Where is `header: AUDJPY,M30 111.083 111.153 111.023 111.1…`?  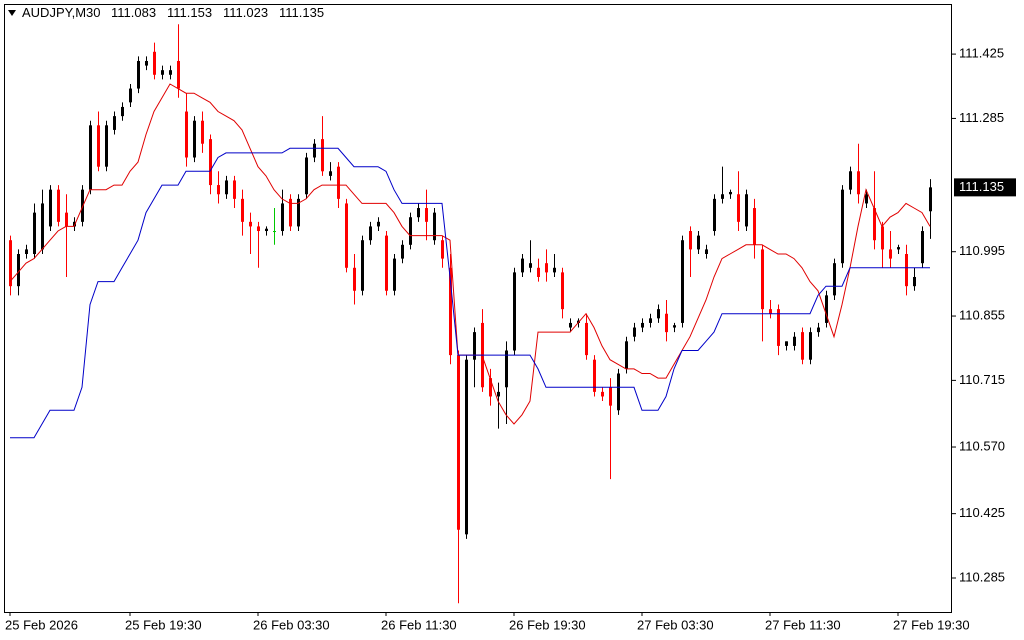
header: AUDJPY,M30 111.083 111.153 111.023 111.1… is located at coordinates (173, 12).